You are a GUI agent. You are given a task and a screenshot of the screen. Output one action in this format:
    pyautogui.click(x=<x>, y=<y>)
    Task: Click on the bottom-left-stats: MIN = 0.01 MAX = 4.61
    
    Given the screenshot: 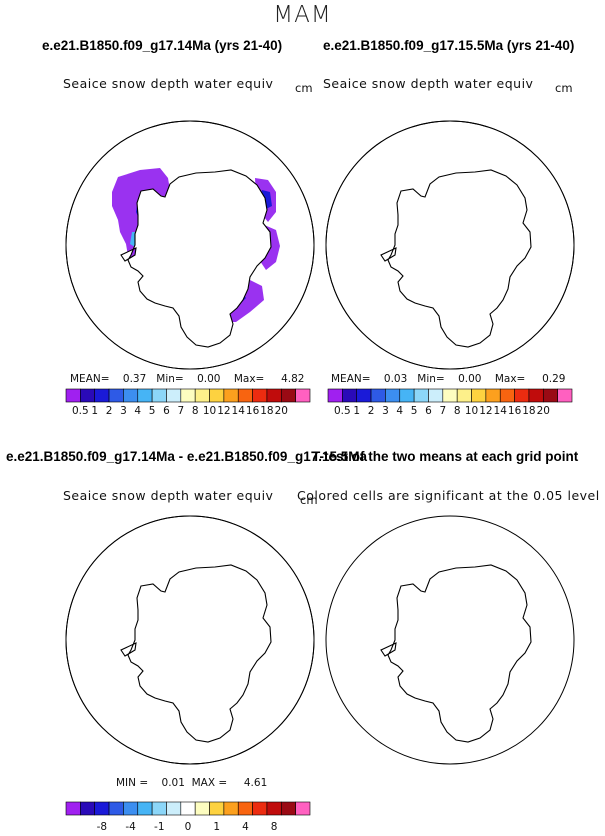 What is the action you would take?
    pyautogui.click(x=191, y=783)
    